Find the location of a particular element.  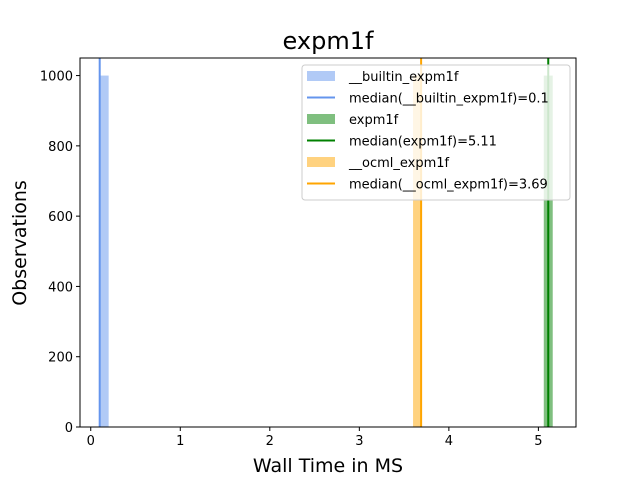

x-axis-label: Wall Time in MS is located at coordinates (328, 466).